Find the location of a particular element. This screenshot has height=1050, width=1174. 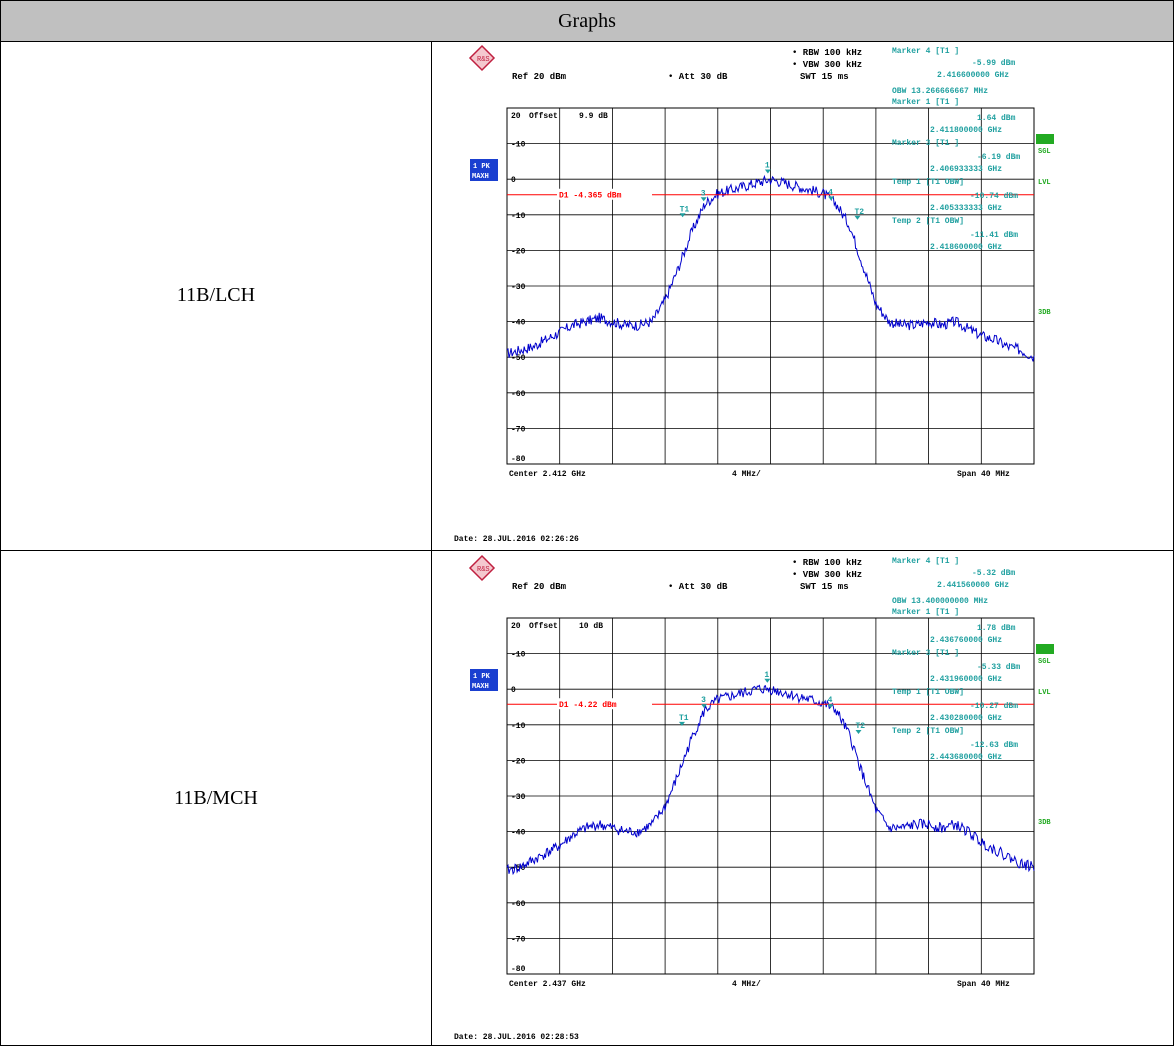

ref-label: Ref 20 dBm is located at coordinates (539, 77).